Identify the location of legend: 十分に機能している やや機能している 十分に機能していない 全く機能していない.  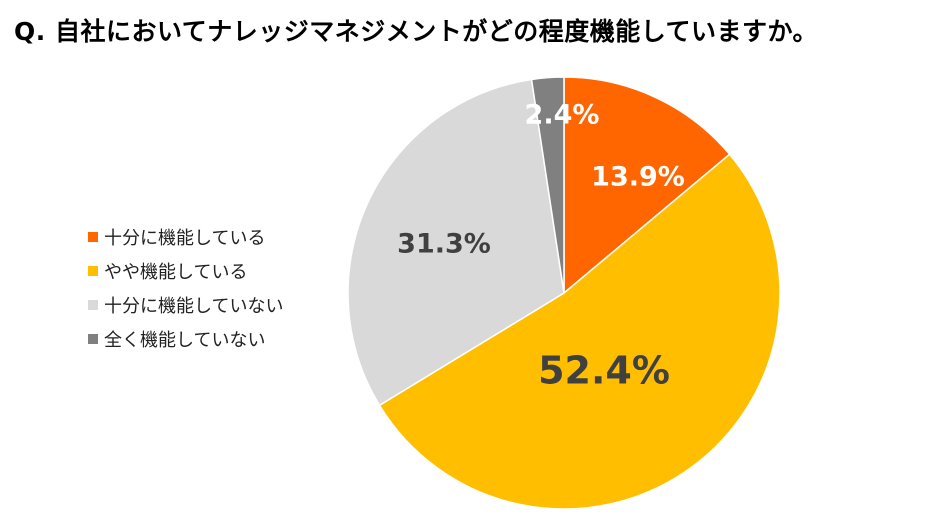
(185, 288).